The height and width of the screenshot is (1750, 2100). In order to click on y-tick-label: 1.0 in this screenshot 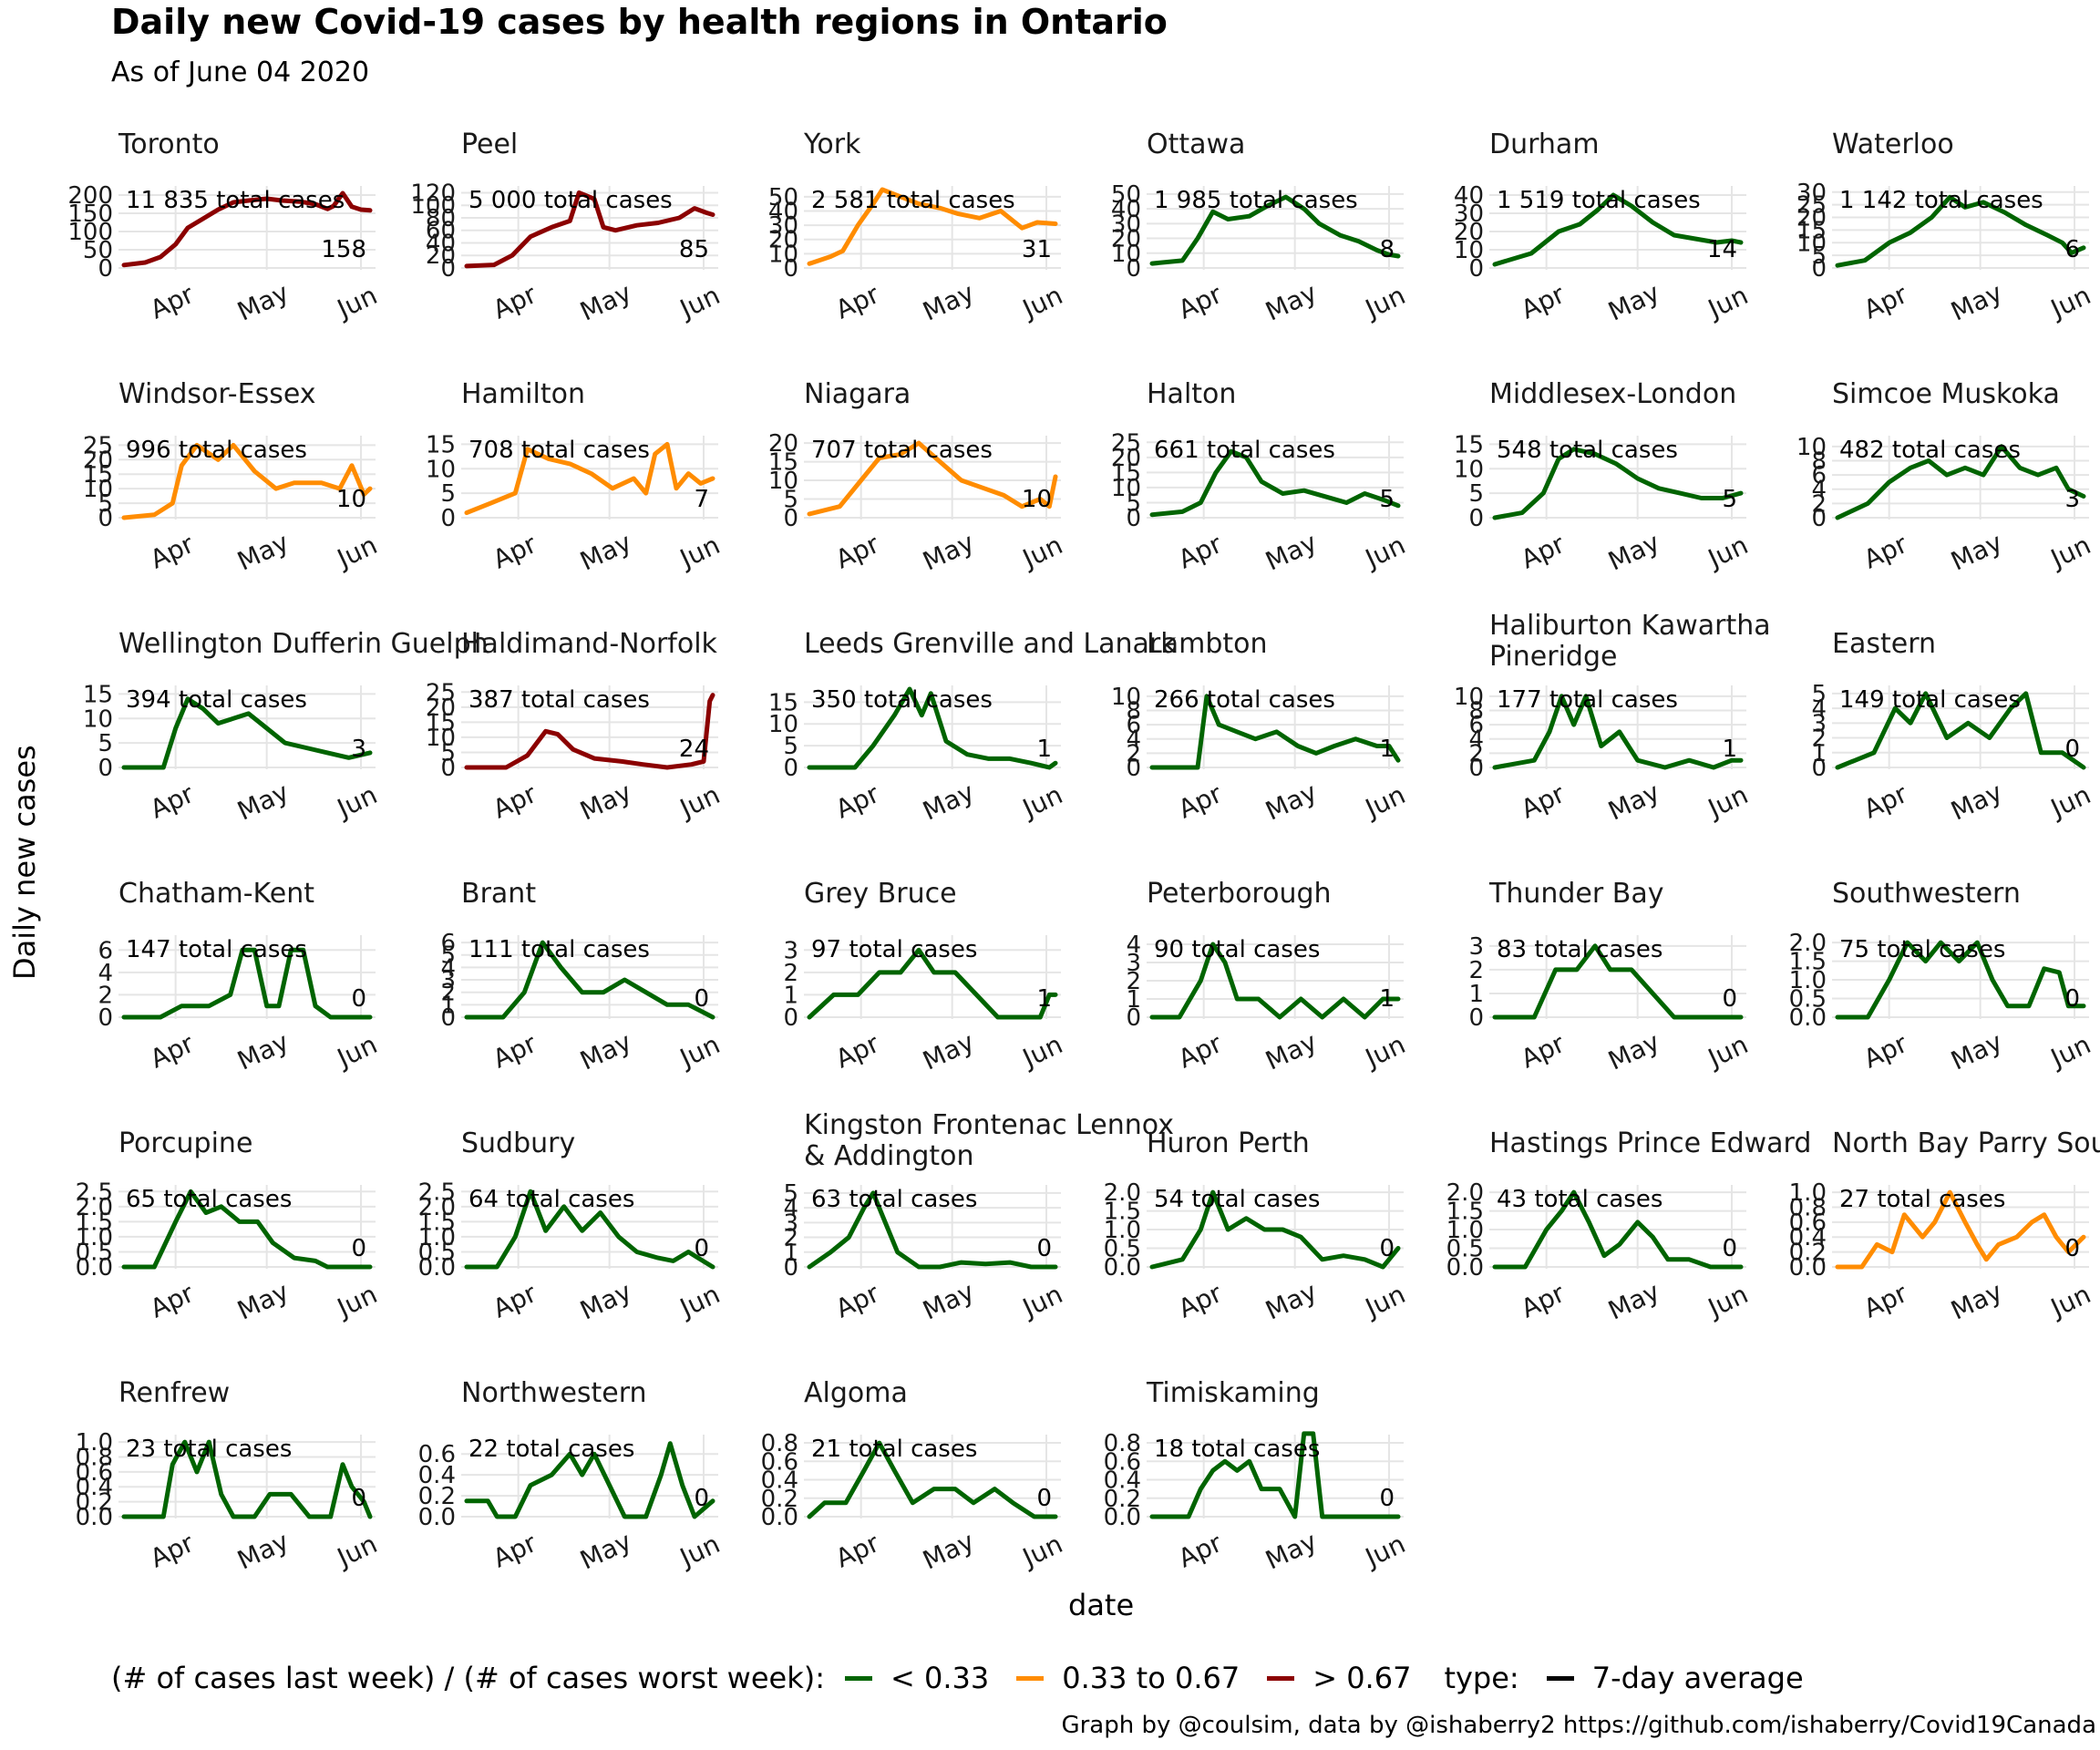, I will do `click(1808, 1193)`.